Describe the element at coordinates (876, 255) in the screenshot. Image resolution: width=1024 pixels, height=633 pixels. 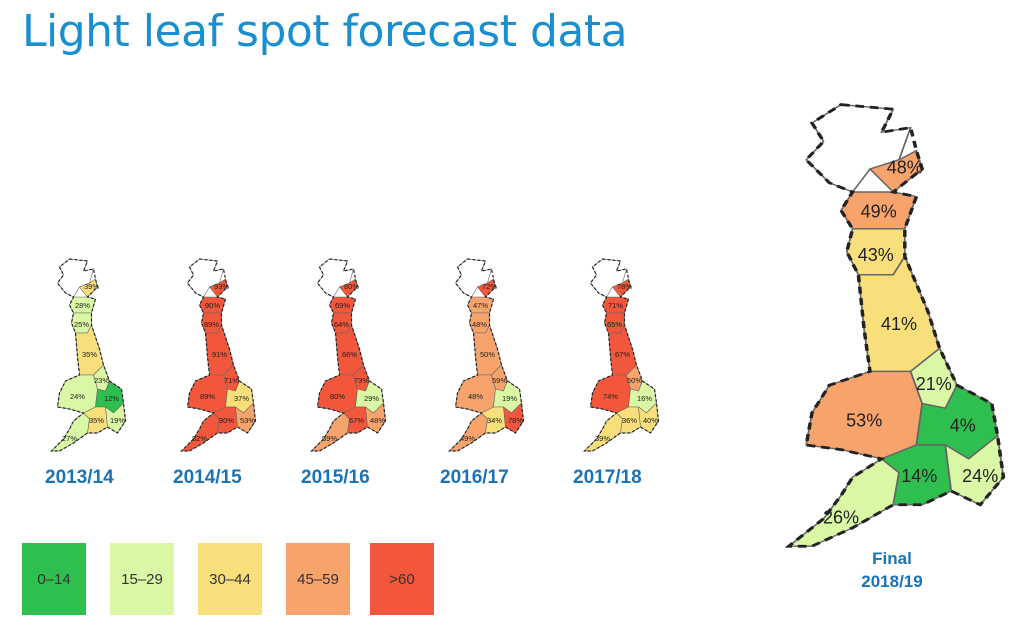
I see `region-label-nengl: 43%` at that location.